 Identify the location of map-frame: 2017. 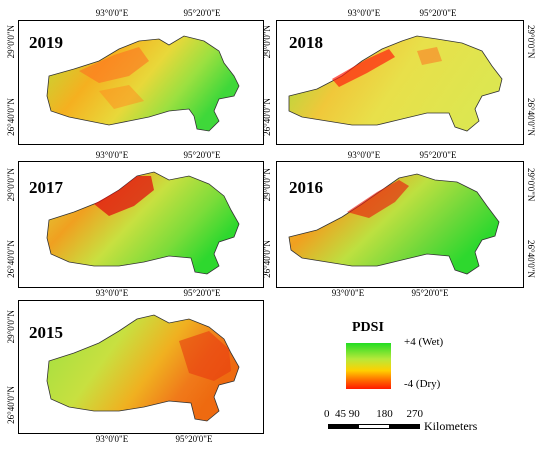
(141, 224).